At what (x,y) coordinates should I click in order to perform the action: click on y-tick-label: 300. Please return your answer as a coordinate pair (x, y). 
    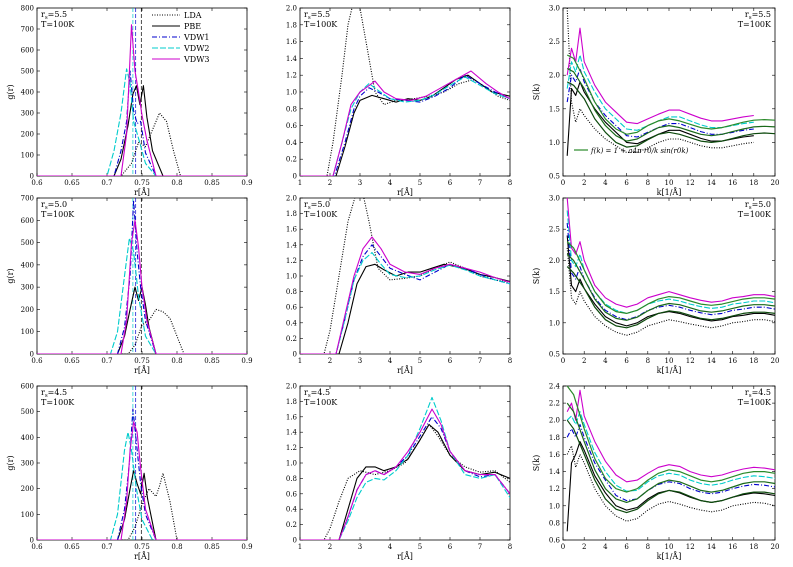
    Looking at the image, I should click on (27, 114).